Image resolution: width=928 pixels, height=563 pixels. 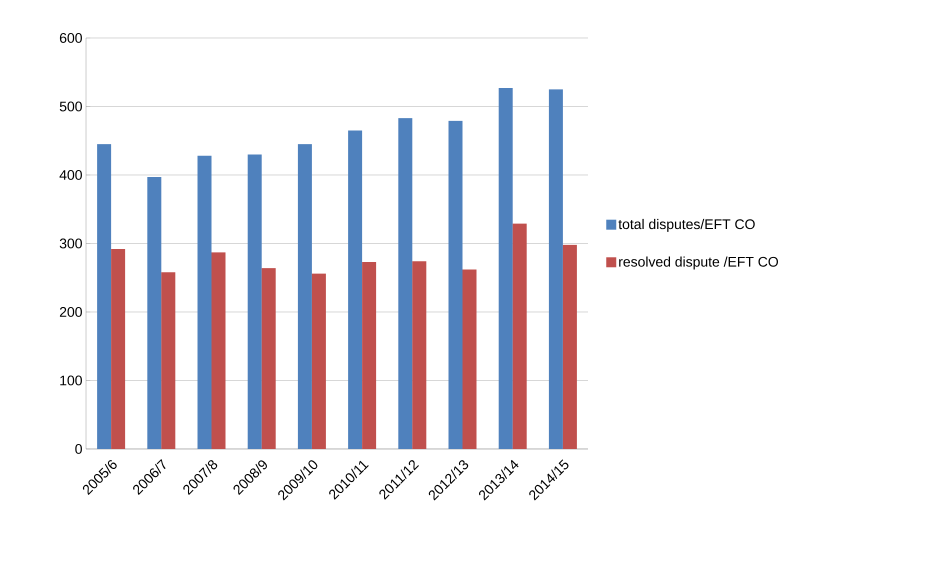 I want to click on y-tick-label: 200, so click(x=71, y=312).